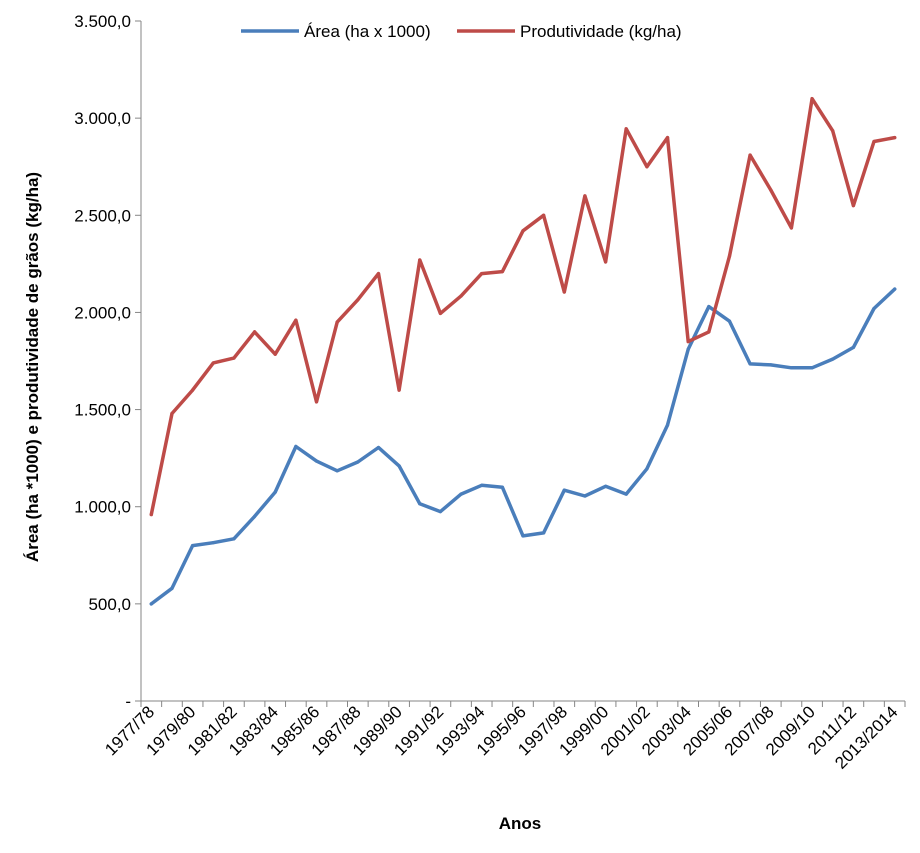 This screenshot has height=853, width=920. I want to click on y-tick-label: -, so click(128, 701).